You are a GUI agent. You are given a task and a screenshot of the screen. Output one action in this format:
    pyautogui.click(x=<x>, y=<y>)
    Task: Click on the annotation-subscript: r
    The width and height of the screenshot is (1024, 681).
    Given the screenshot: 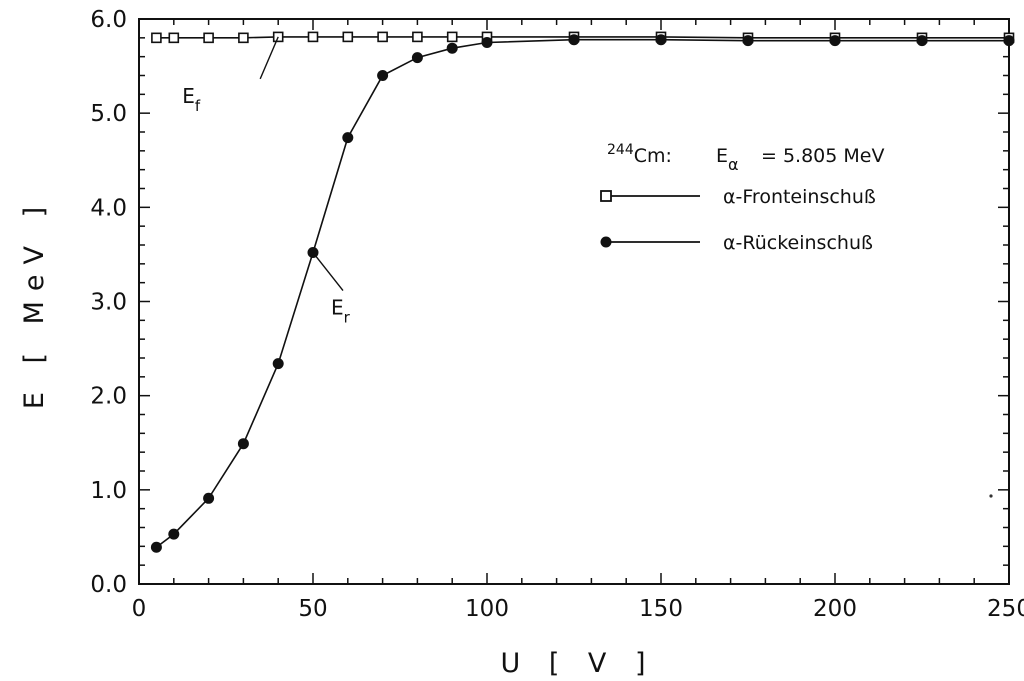 What is the action you would take?
    pyautogui.click(x=347, y=318)
    